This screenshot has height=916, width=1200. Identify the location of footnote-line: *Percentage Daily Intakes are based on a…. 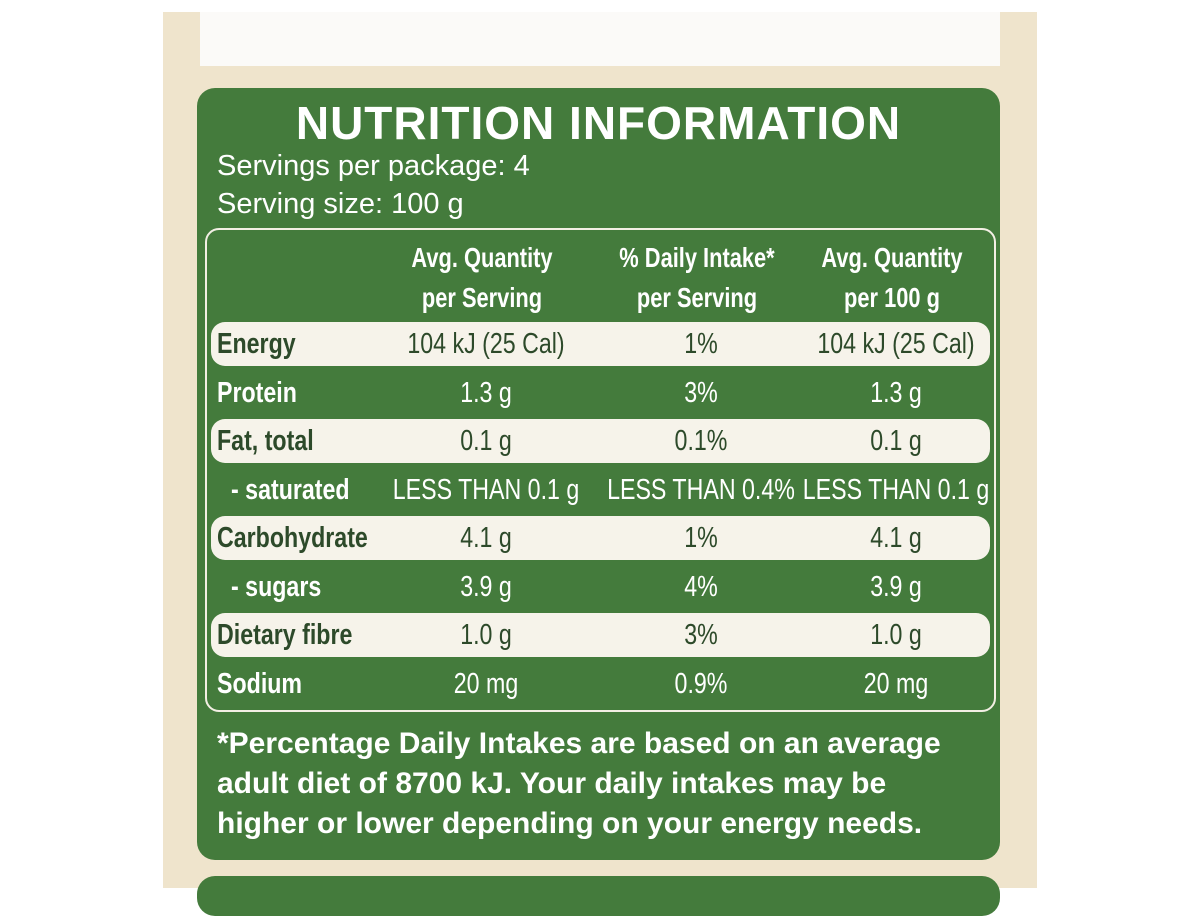
(579, 743).